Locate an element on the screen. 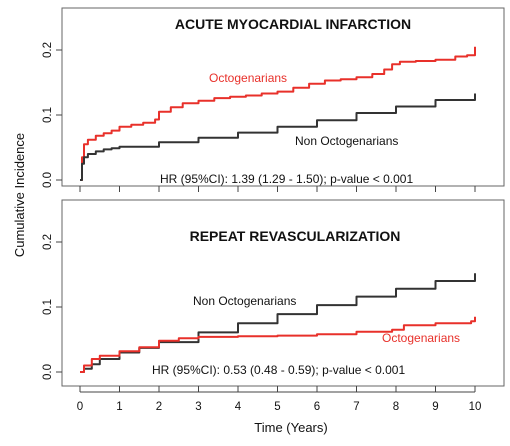 This screenshot has height=446, width=510. x-tick-label: 2 is located at coordinates (159, 407).